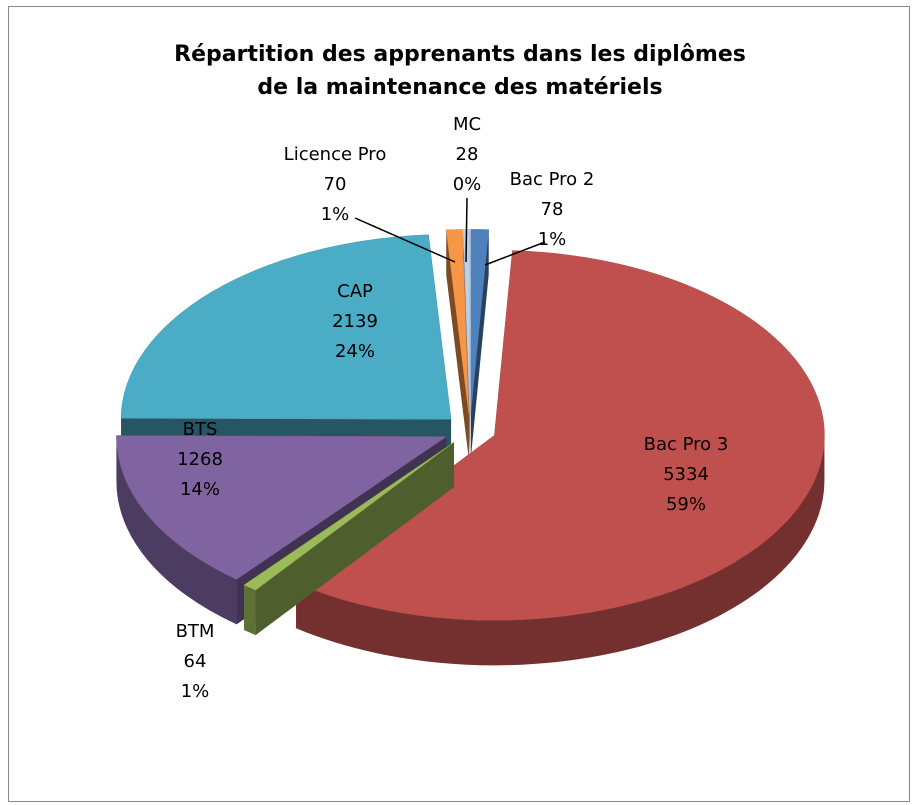  Describe the element at coordinates (195, 661) in the screenshot. I see `slice-value: 64` at that location.